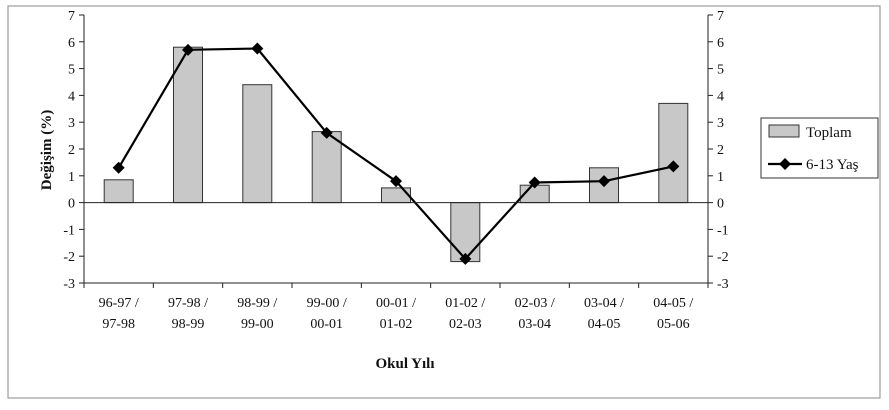 This screenshot has width=889, height=410. Describe the element at coordinates (720, 16) in the screenshot. I see `y-tick-label-right: 7` at that location.